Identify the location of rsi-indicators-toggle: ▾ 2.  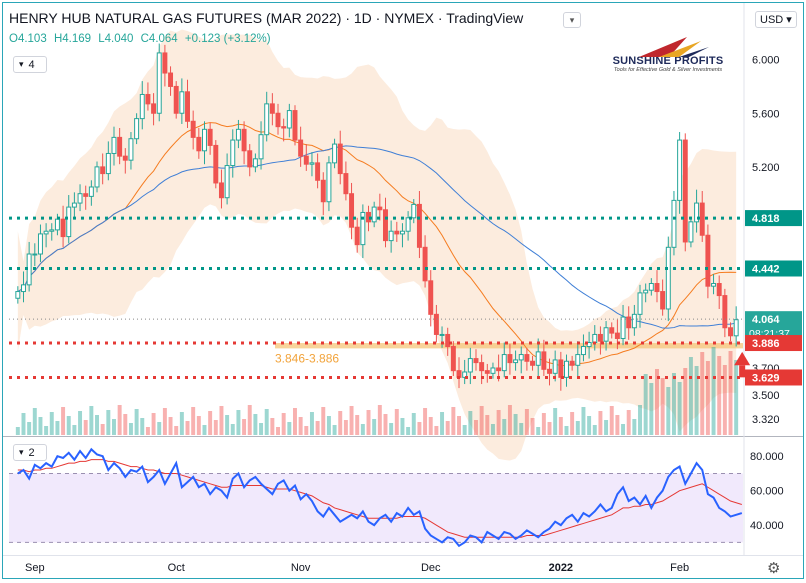
(30, 452).